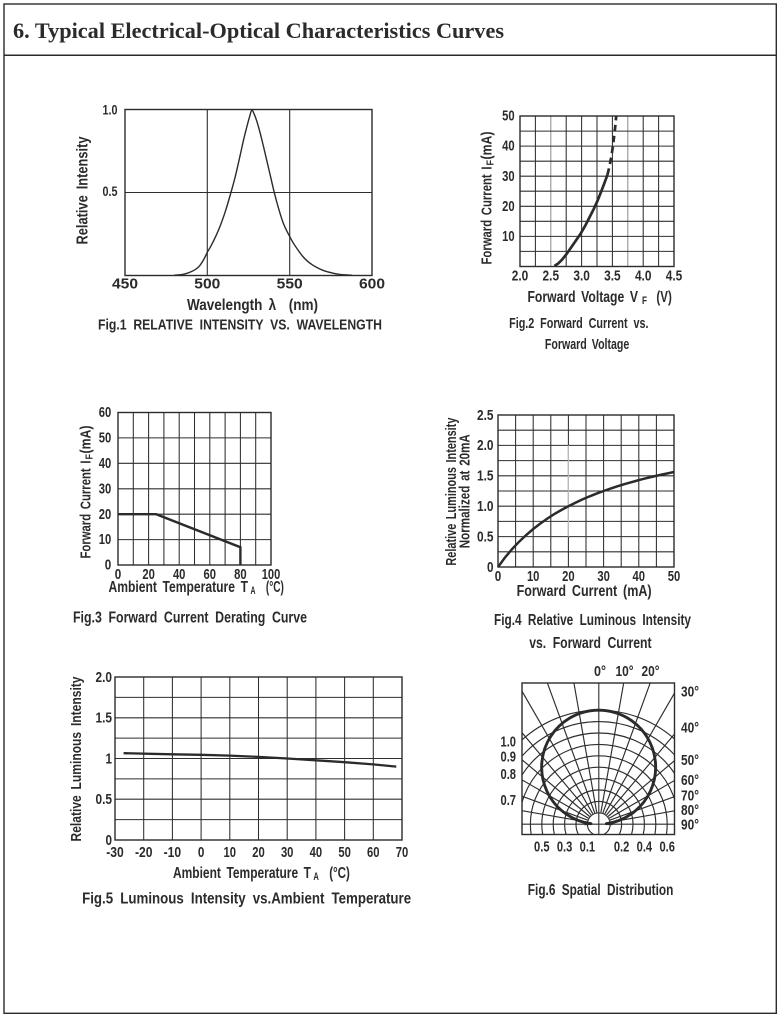 The width and height of the screenshot is (782, 1021). I want to click on svg-text: -20, so click(144, 853).